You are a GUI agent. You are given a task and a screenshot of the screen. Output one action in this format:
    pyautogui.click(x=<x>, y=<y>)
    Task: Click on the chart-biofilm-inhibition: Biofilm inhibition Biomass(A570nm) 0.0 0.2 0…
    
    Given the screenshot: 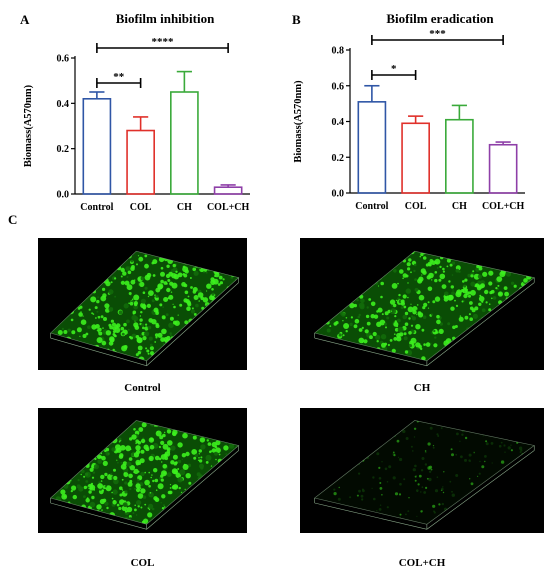 What is the action you would take?
    pyautogui.click(x=136, y=112)
    